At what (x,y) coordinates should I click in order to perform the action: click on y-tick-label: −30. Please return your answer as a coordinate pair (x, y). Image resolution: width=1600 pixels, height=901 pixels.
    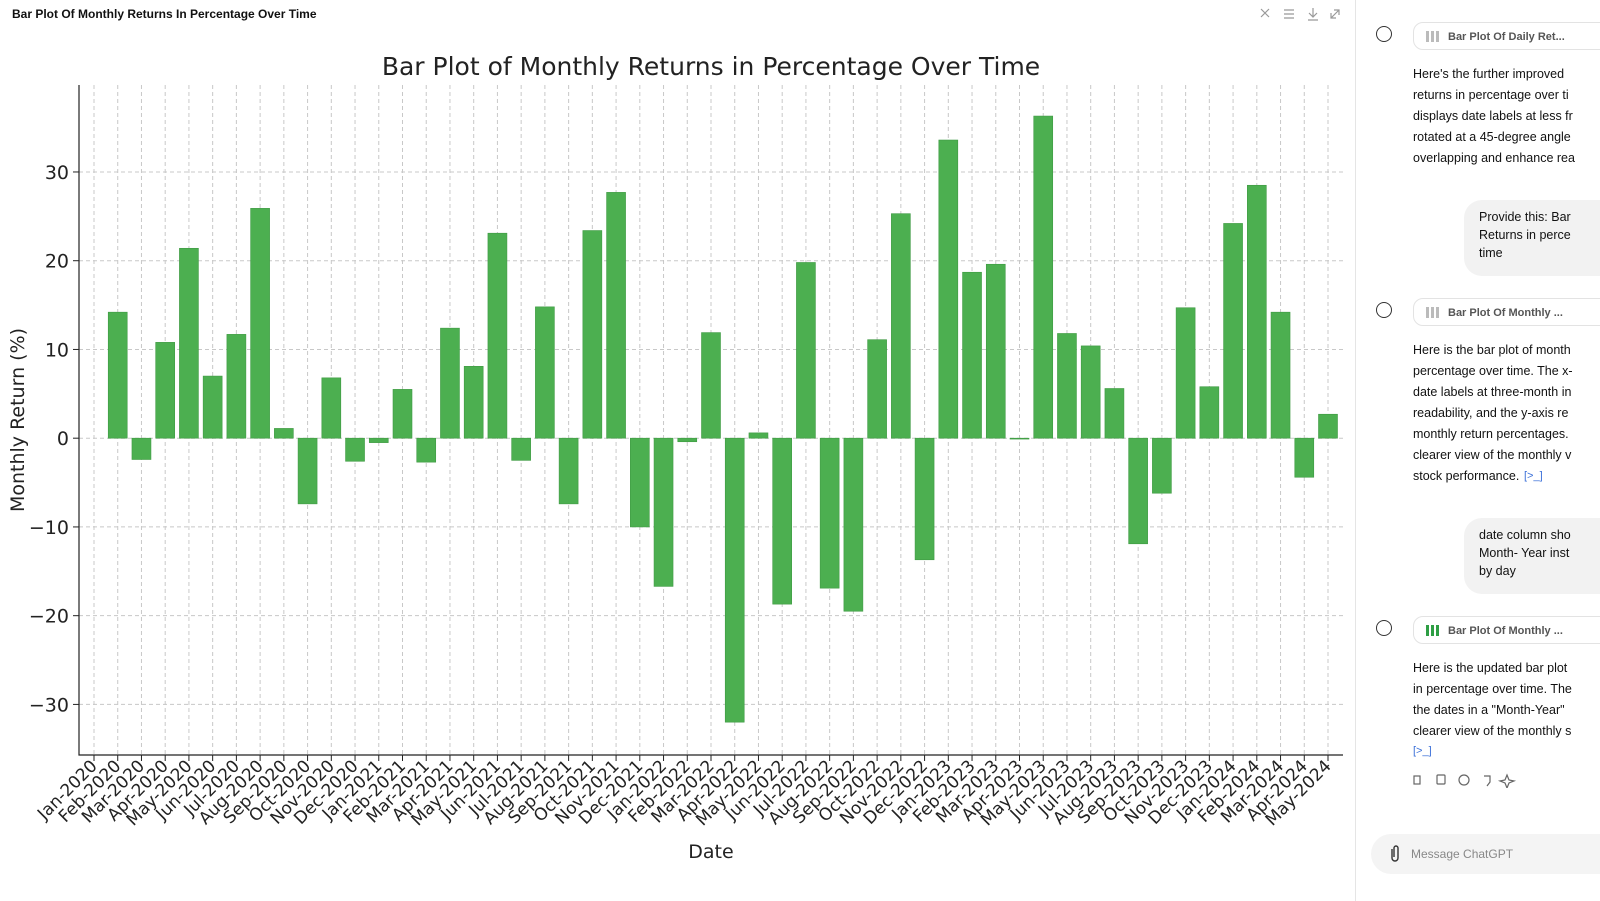
    Looking at the image, I should click on (49, 705).